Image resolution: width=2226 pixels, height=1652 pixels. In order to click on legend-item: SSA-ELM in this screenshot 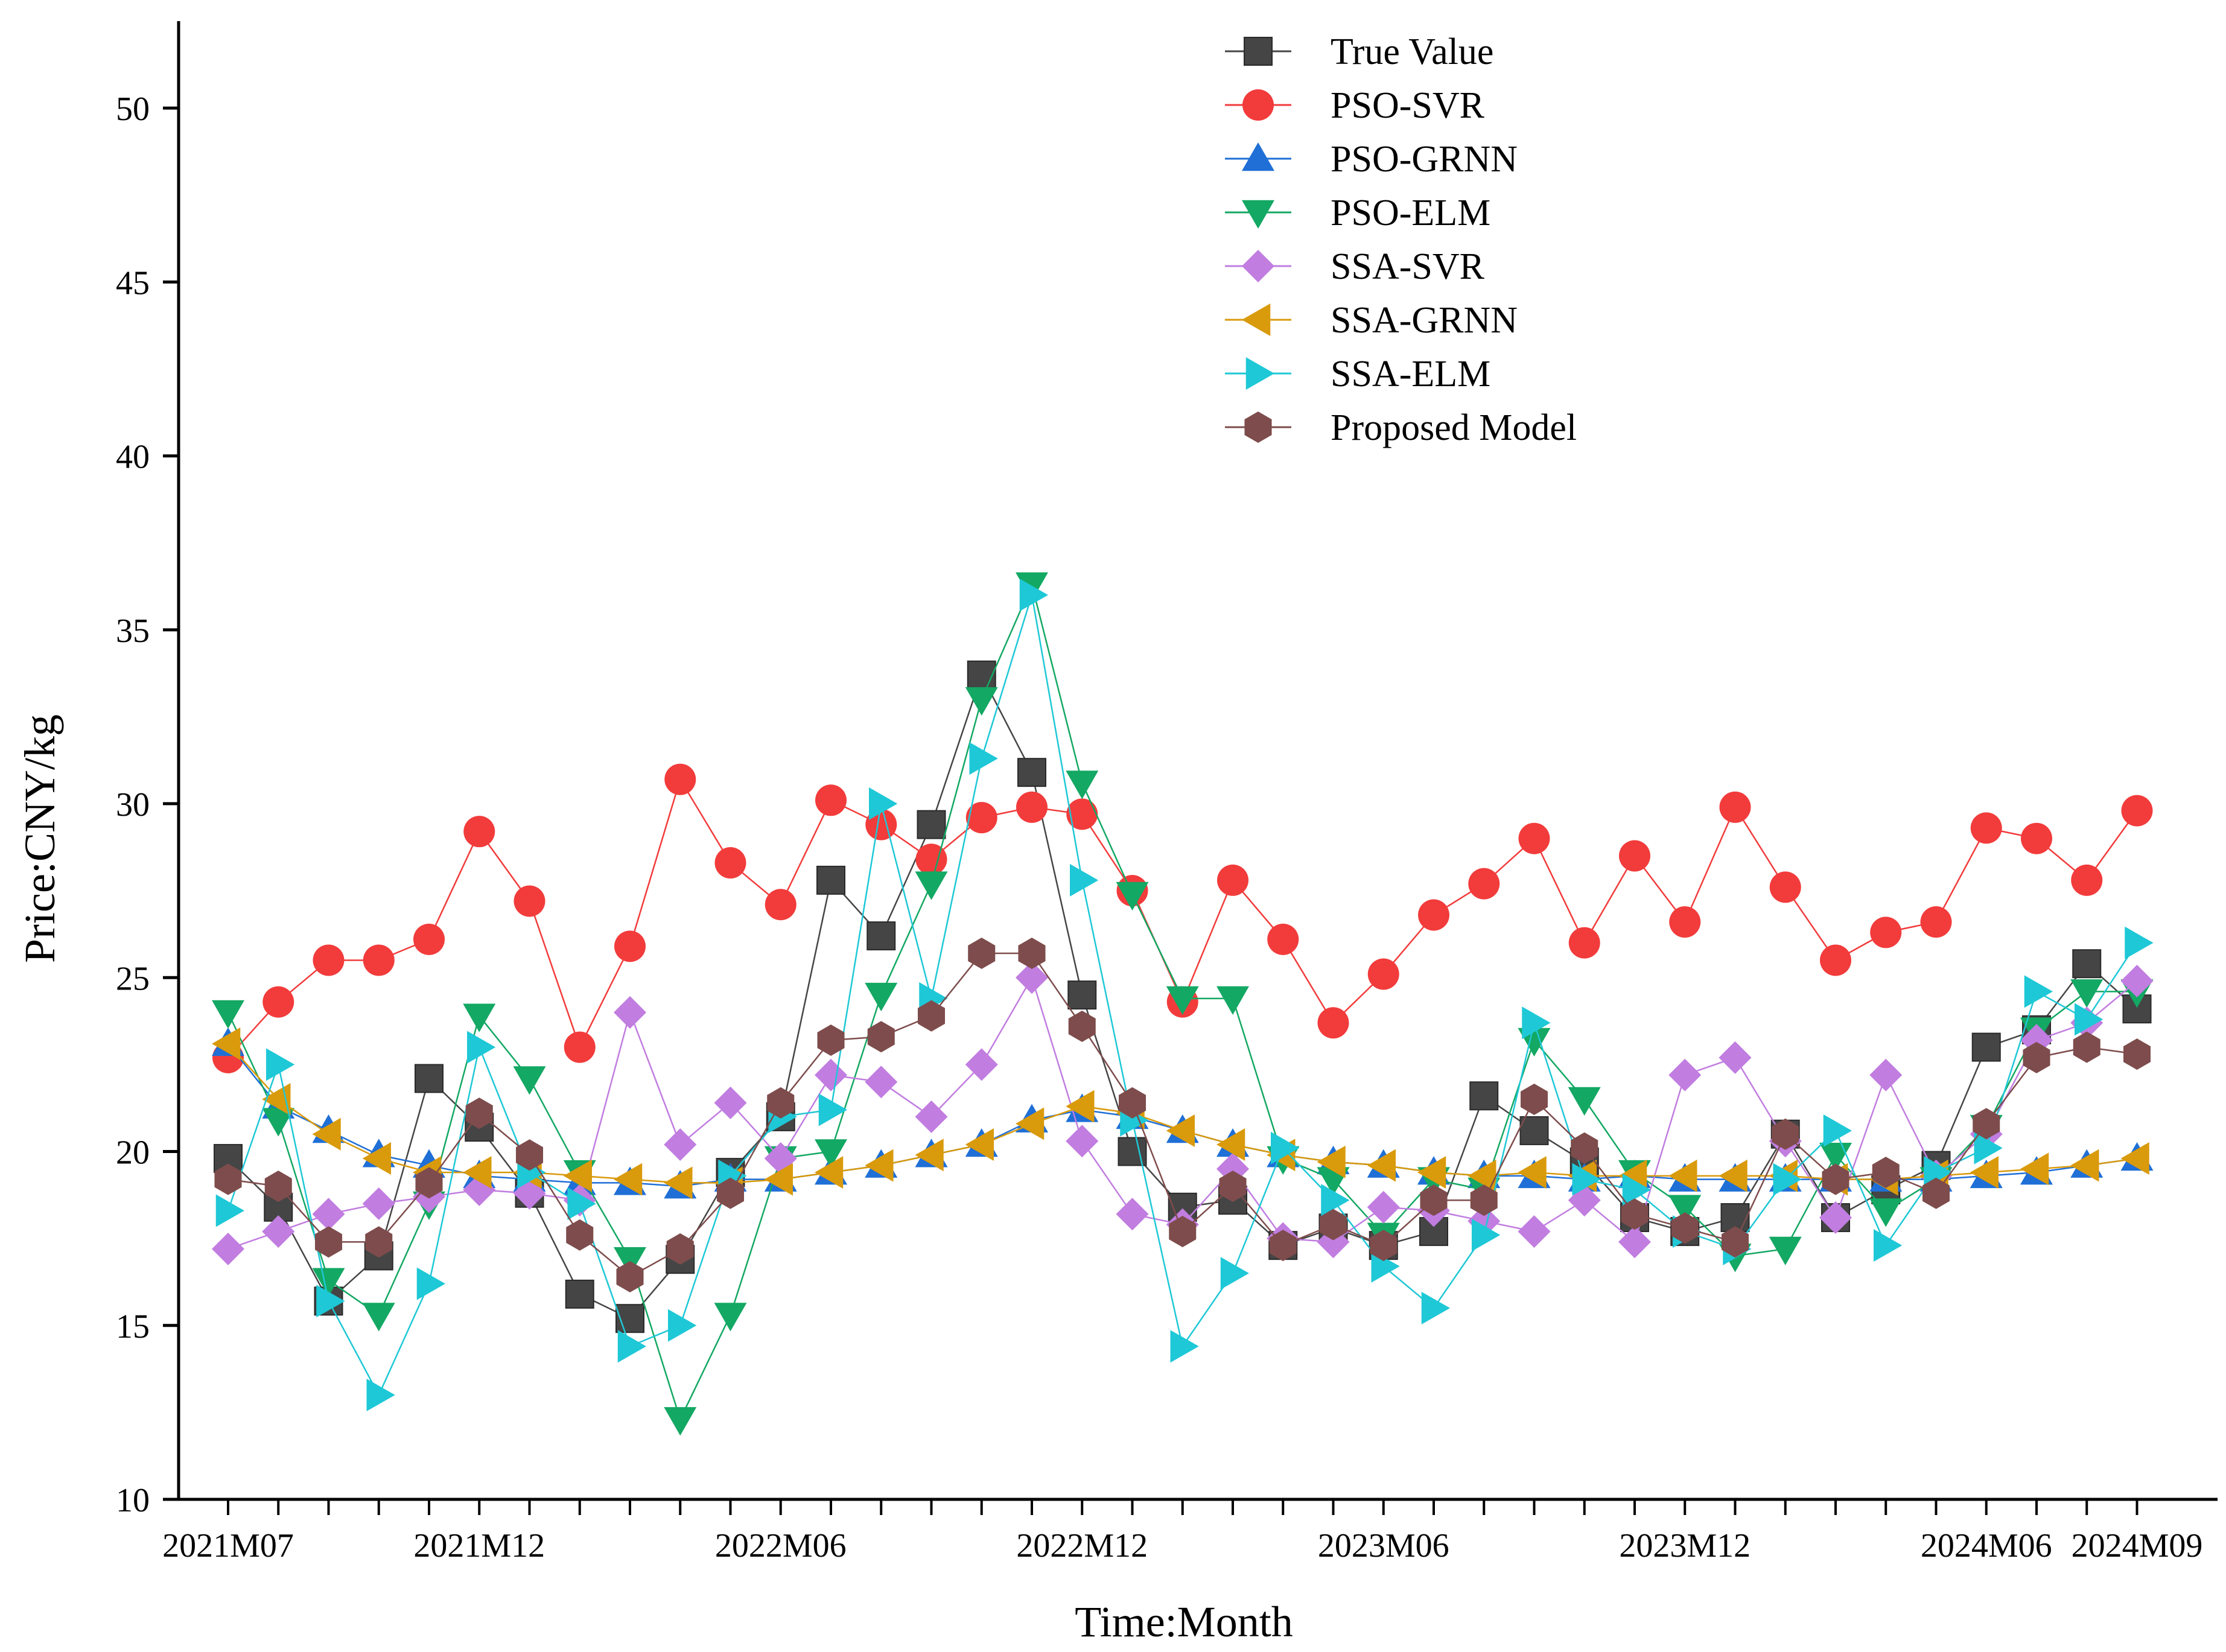, I will do `click(1357, 374)`.